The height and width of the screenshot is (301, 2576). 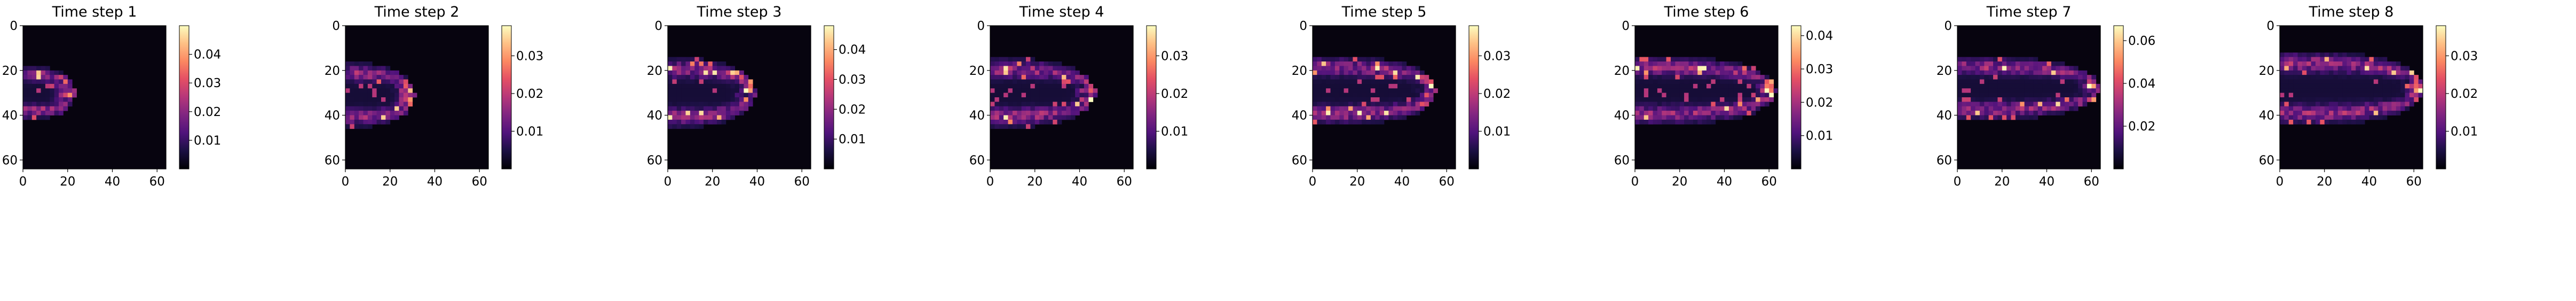 I want to click on colorbar-tick-label: 0.01, so click(x=2464, y=131).